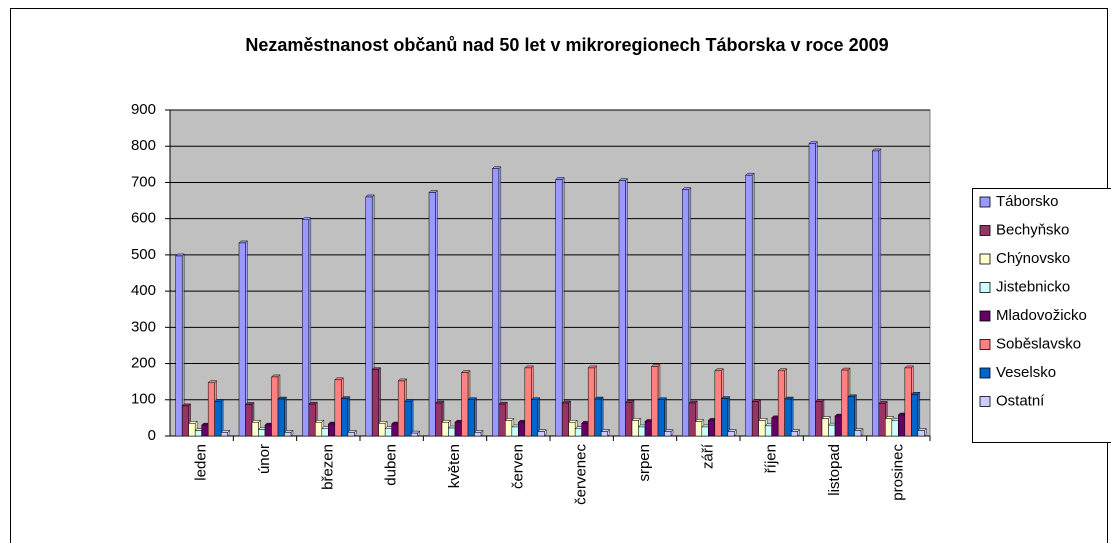  Describe the element at coordinates (391, 465) in the screenshot. I see `x-tick-label: duben` at that location.